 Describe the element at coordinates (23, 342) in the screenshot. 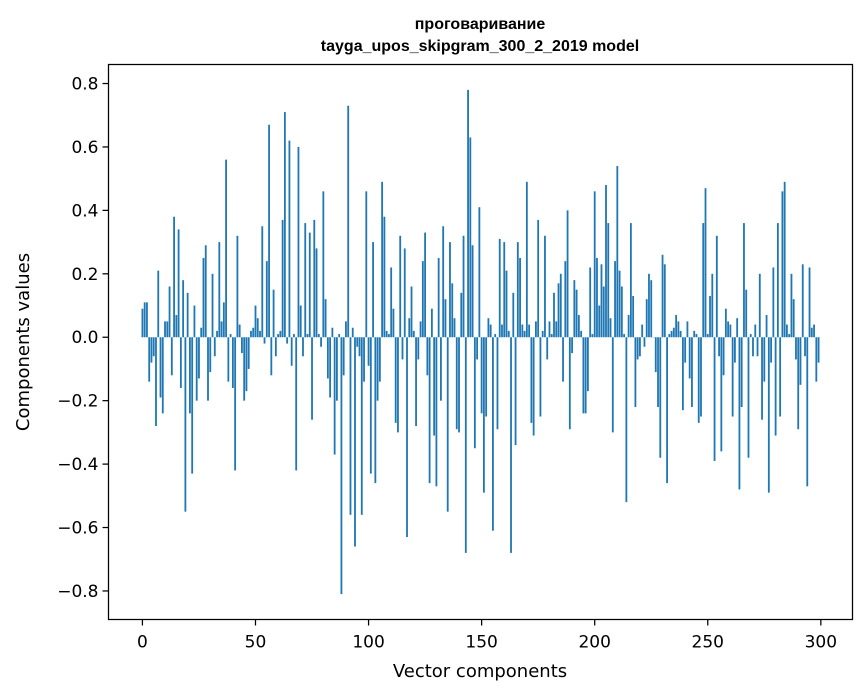

I see `y-axis-title: Components values` at that location.